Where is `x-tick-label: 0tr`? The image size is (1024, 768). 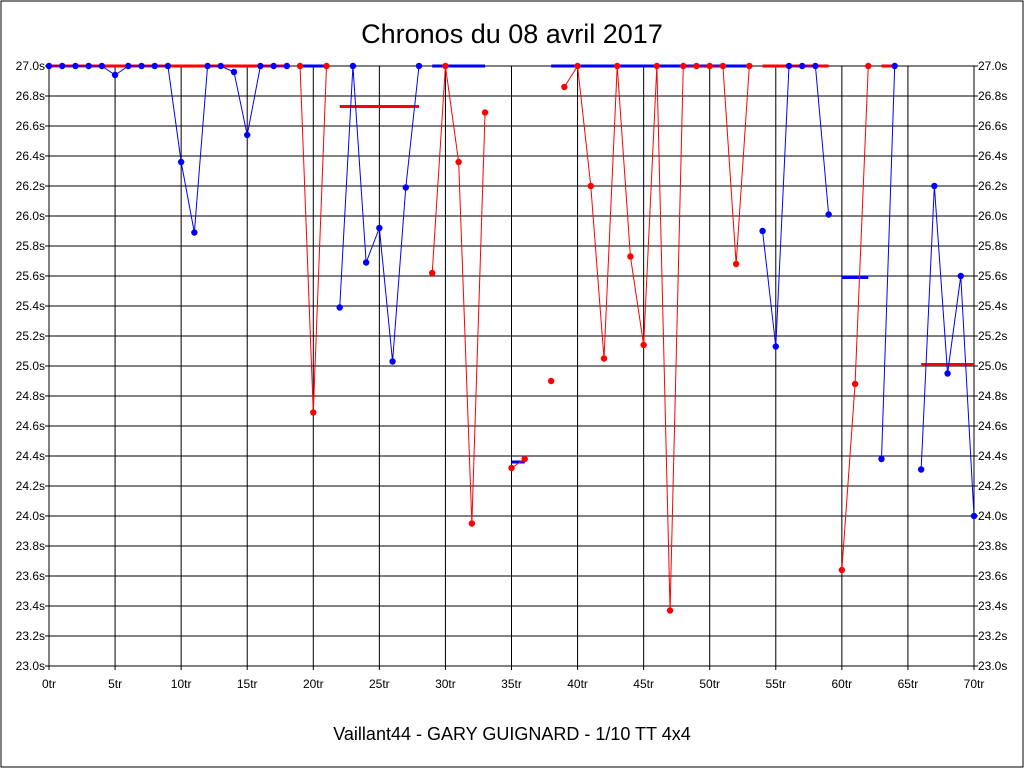
x-tick-label: 0tr is located at coordinates (49, 684).